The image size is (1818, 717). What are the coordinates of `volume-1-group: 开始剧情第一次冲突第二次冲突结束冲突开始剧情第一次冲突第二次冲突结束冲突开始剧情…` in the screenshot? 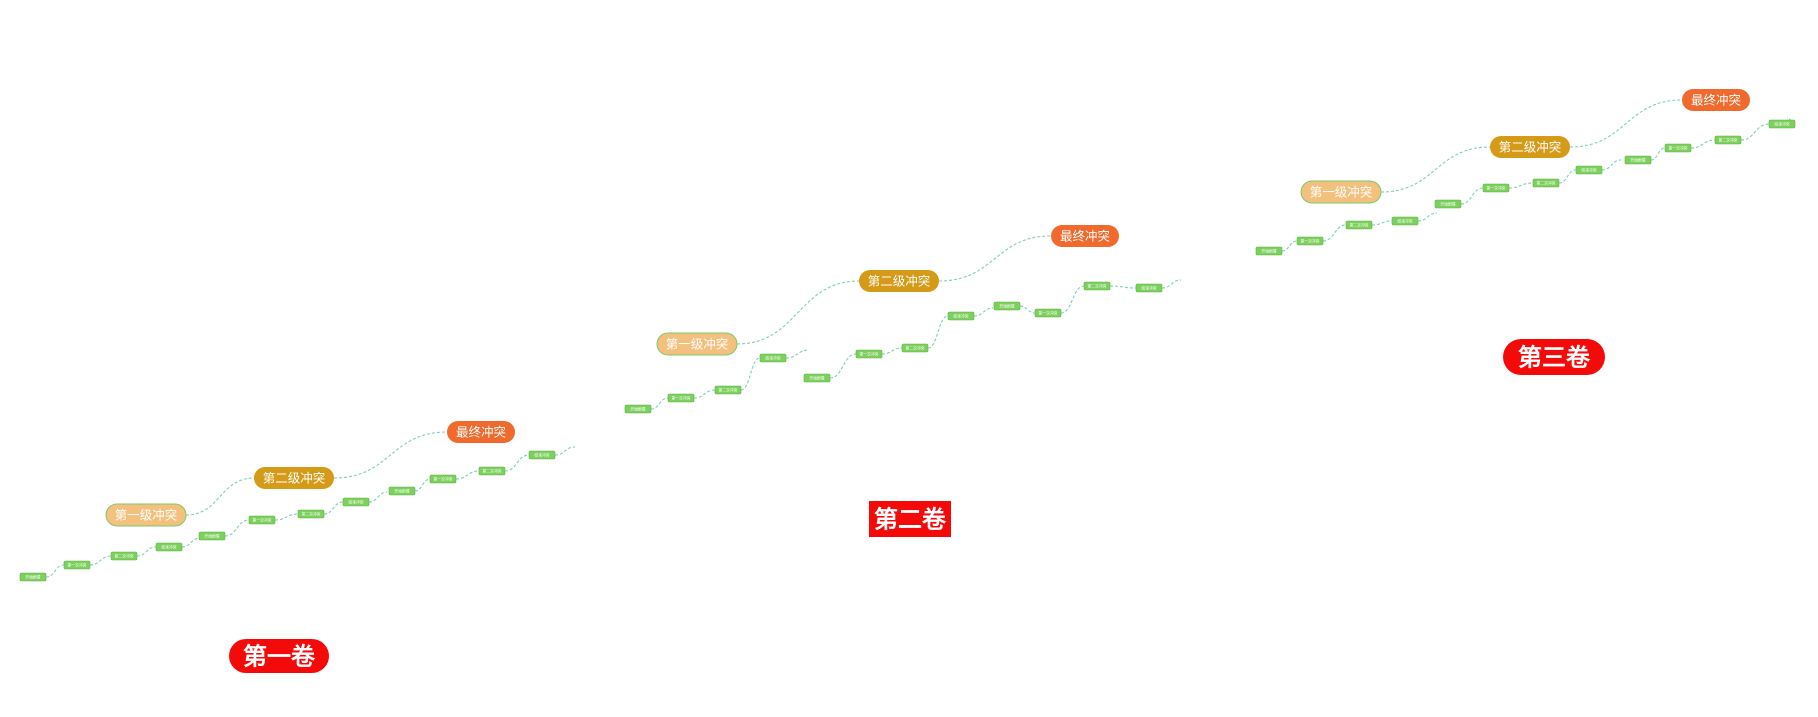 It's located at (297, 547).